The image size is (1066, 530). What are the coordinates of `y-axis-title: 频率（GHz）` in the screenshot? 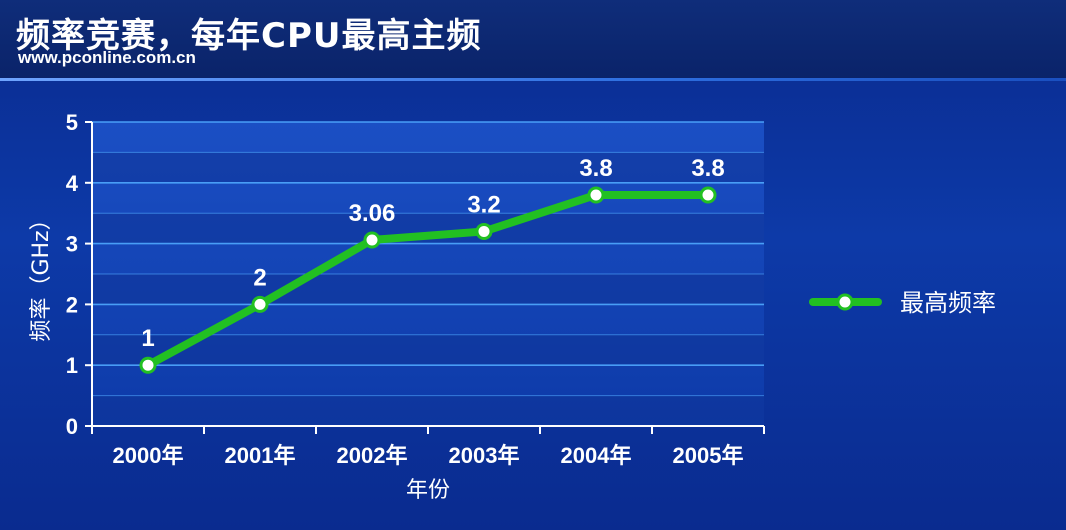 It's located at (41, 274).